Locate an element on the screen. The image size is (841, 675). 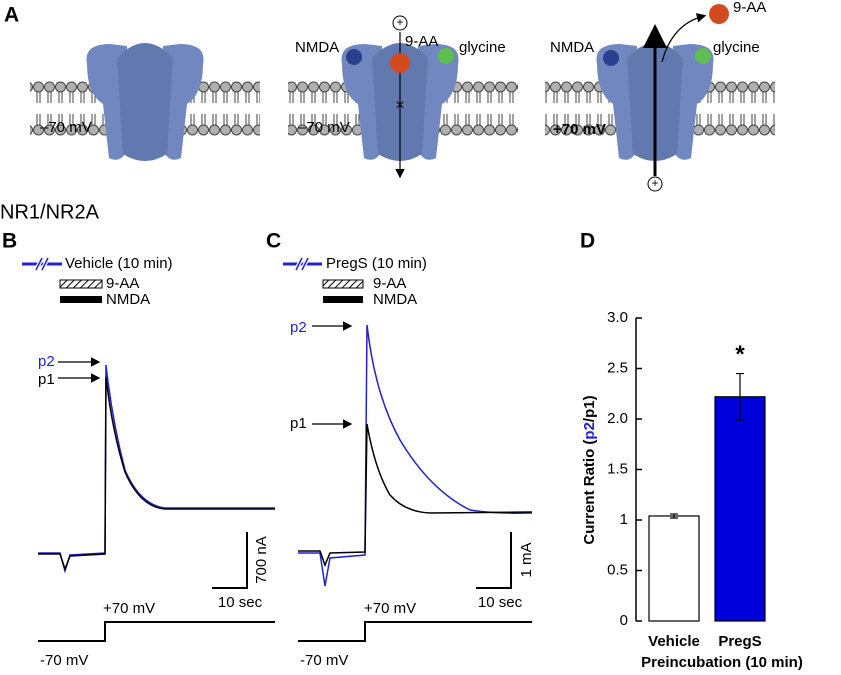
x-axis-label: Preincubation (10 min) is located at coordinates (722, 662).